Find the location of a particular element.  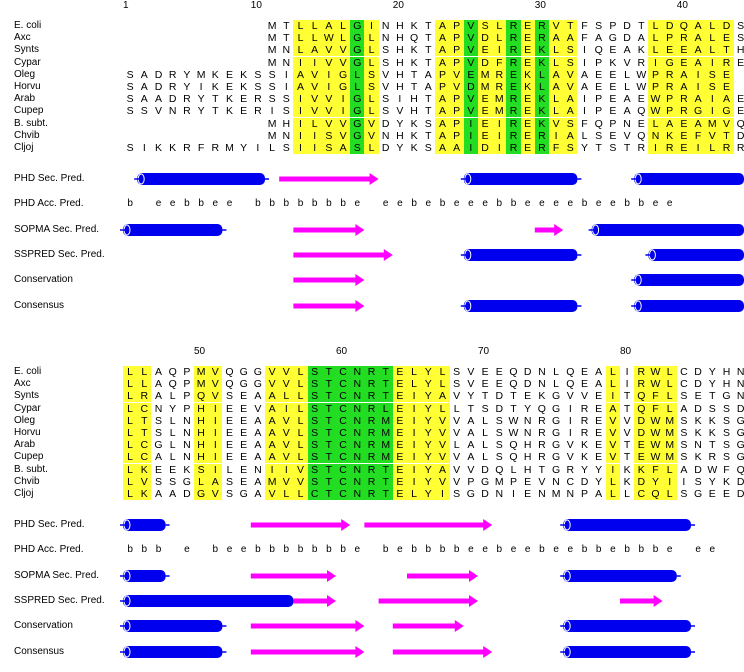

species-name: Synts is located at coordinates (27, 396).